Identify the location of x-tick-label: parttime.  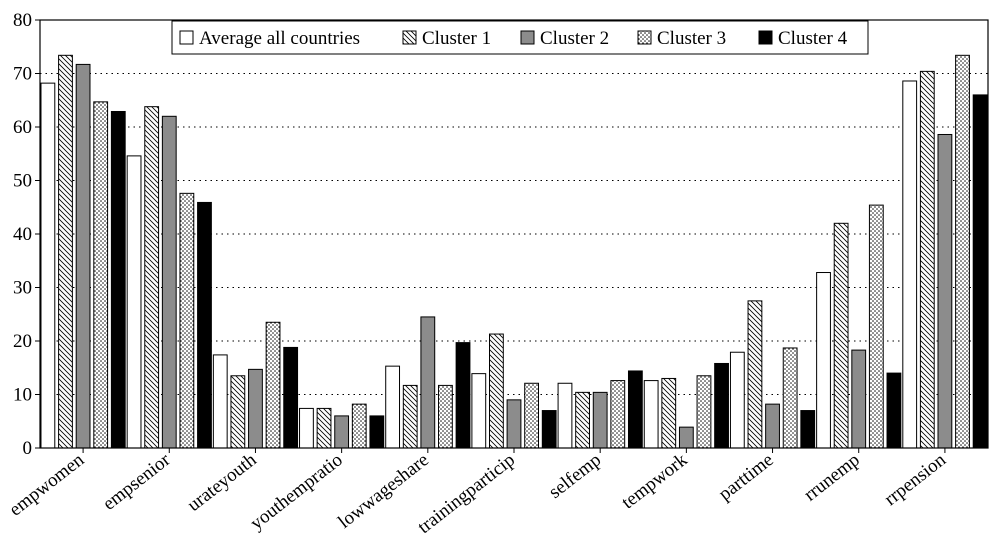
(746, 477).